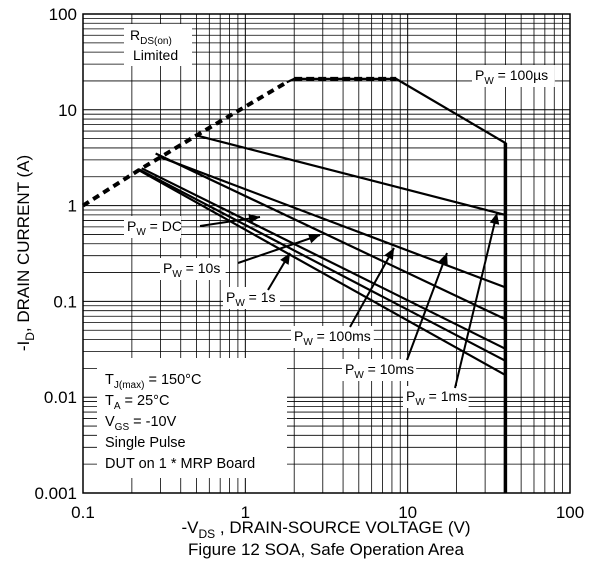  What do you see at coordinates (260, 297) in the screenshot?
I see `label-pw-1s-text: = 1s` at bounding box center [260, 297].